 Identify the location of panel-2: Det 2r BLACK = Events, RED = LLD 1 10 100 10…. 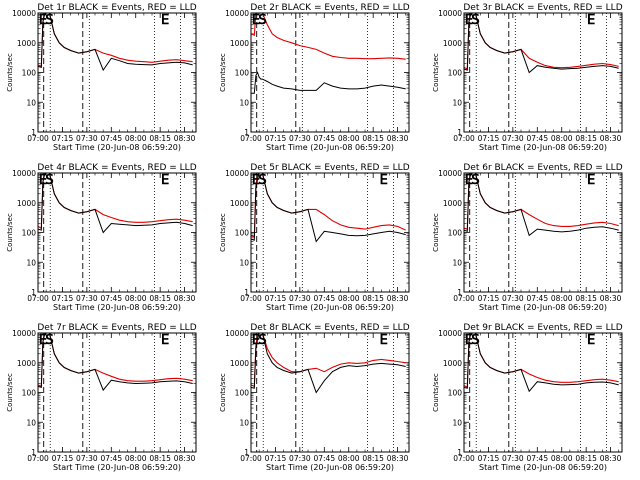
(314, 77).